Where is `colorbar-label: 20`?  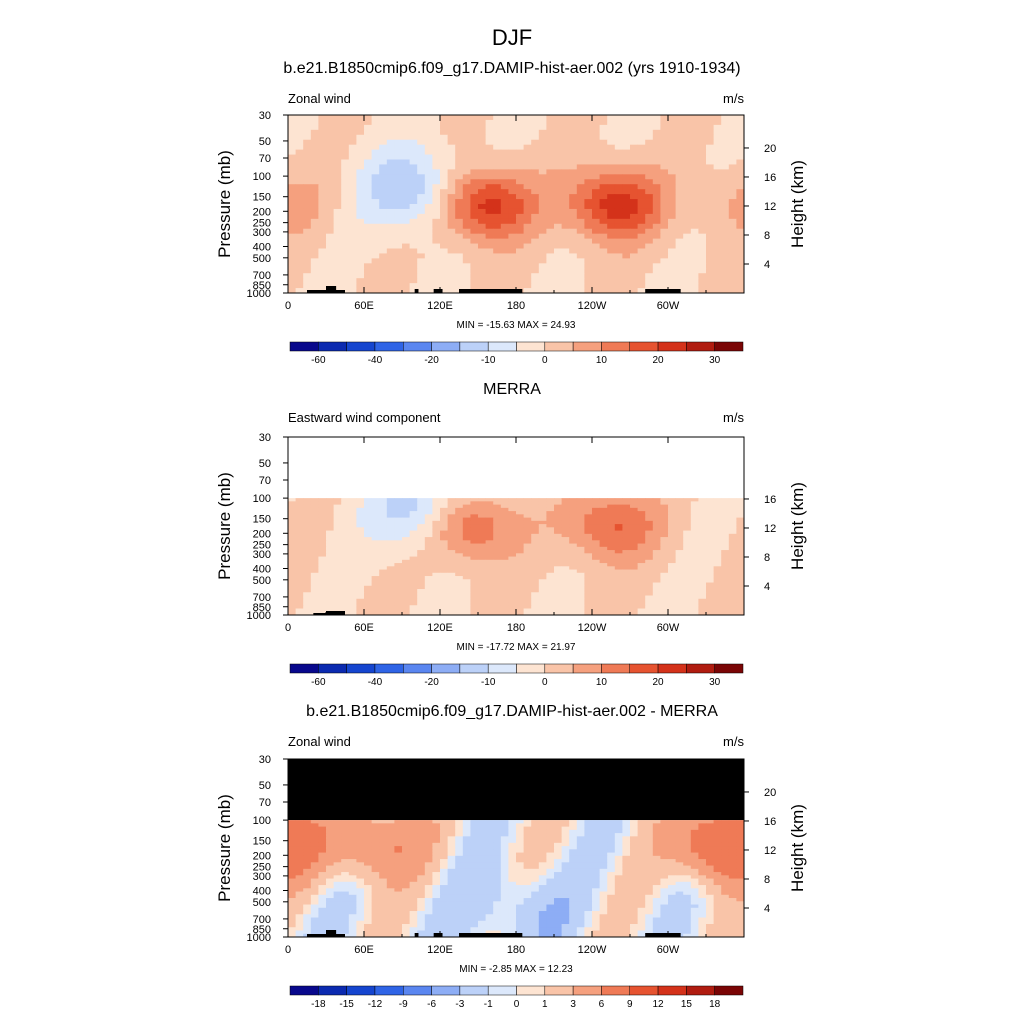 colorbar-label: 20 is located at coordinates (659, 360).